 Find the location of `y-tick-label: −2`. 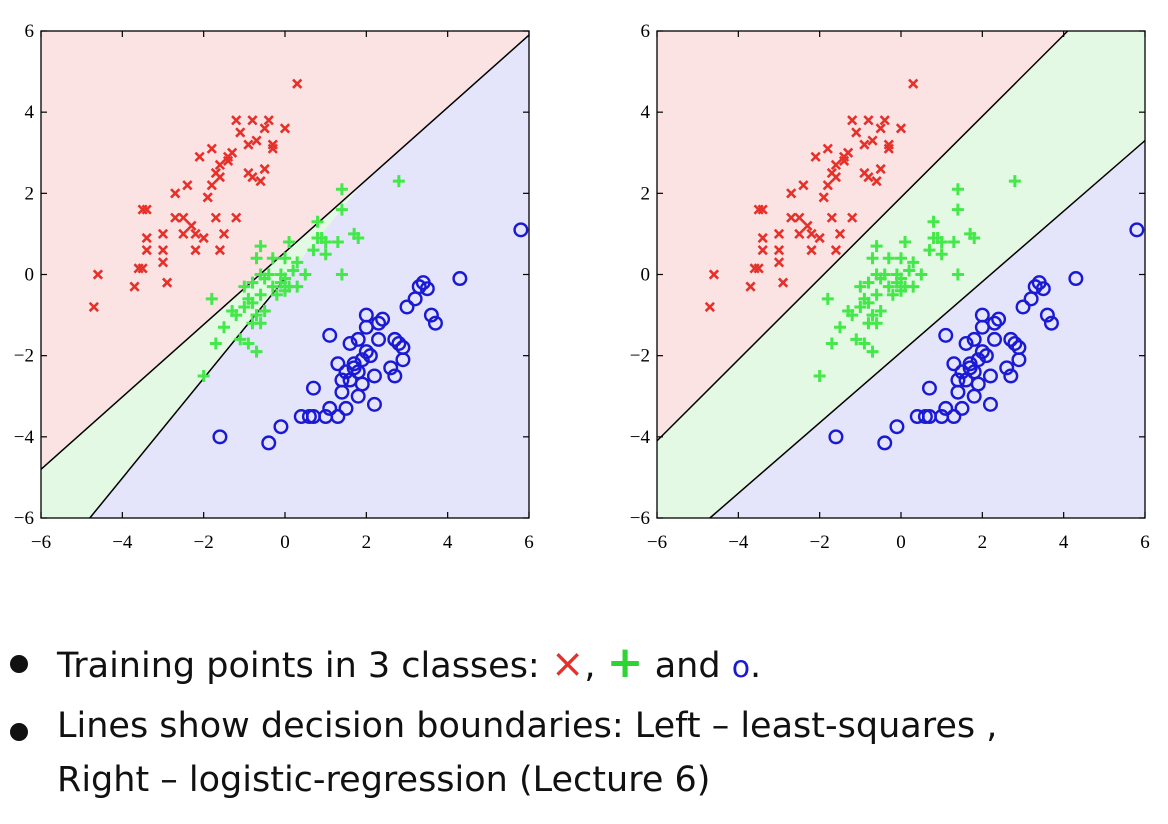

y-tick-label: −2 is located at coordinates (640, 356).